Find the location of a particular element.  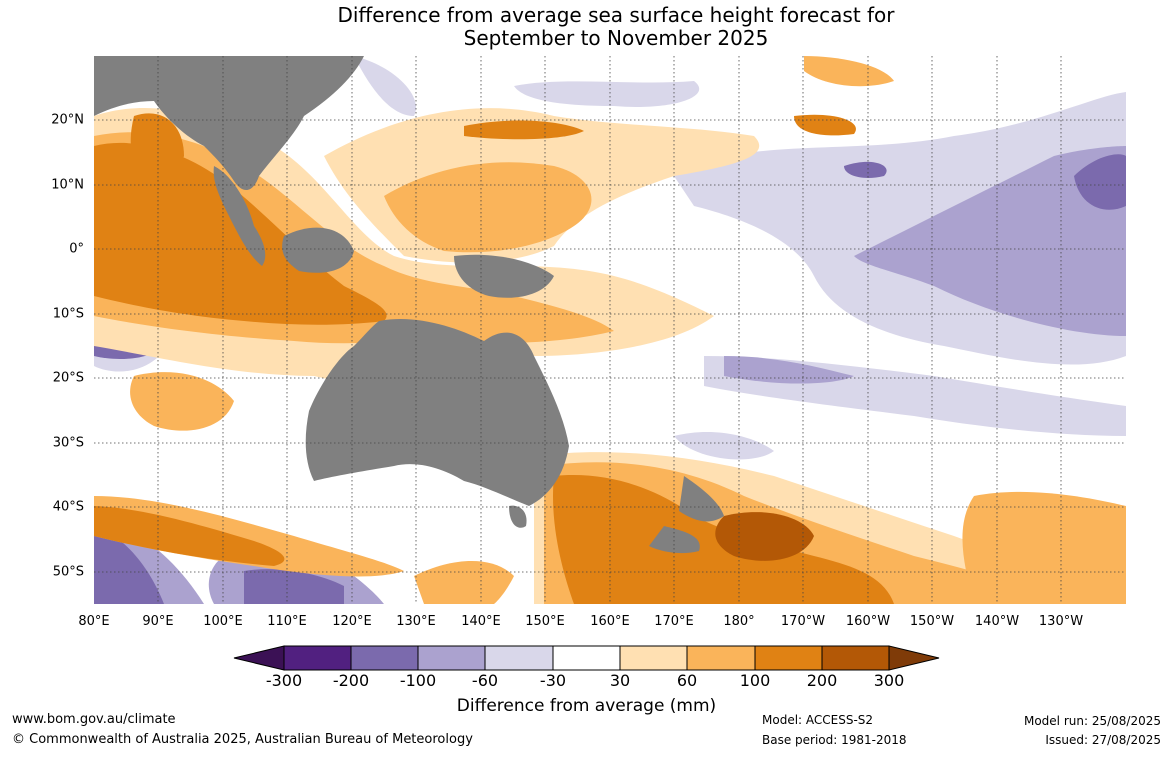

title-line-2: September to November 2025 is located at coordinates (616, 38).